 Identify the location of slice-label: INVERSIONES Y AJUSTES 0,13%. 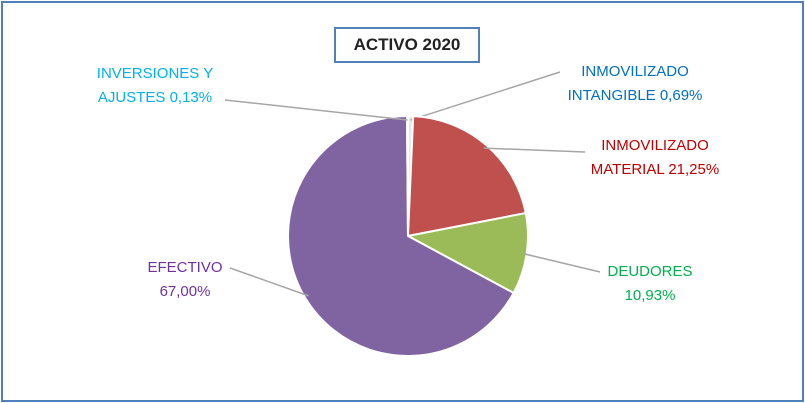
(155, 86).